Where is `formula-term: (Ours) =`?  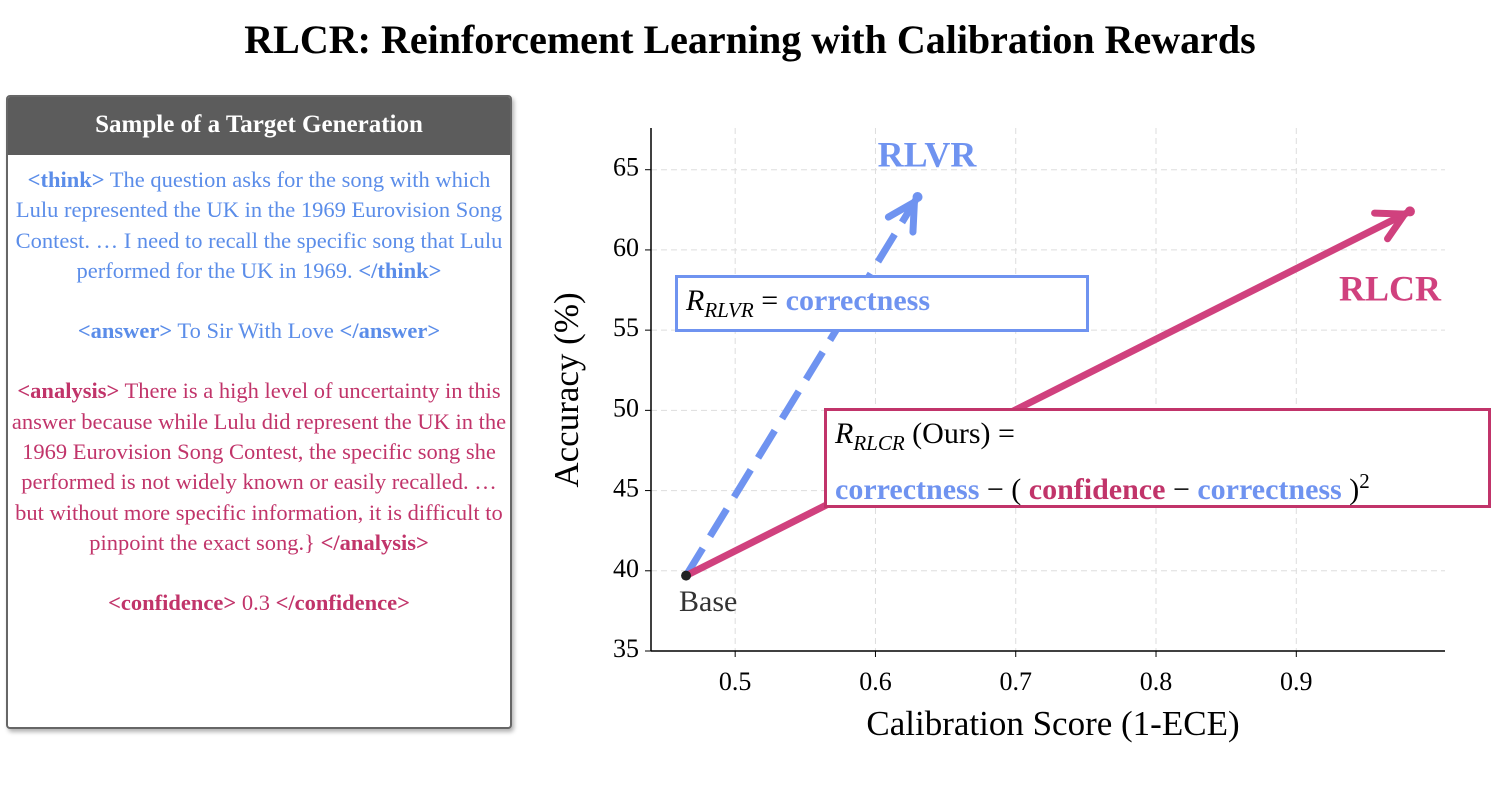 formula-term: (Ours) = is located at coordinates (959, 433).